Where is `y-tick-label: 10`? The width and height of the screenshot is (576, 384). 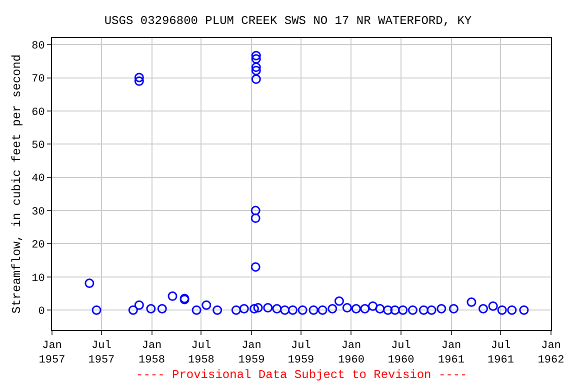 y-tick-label: 10 is located at coordinates (38, 278).